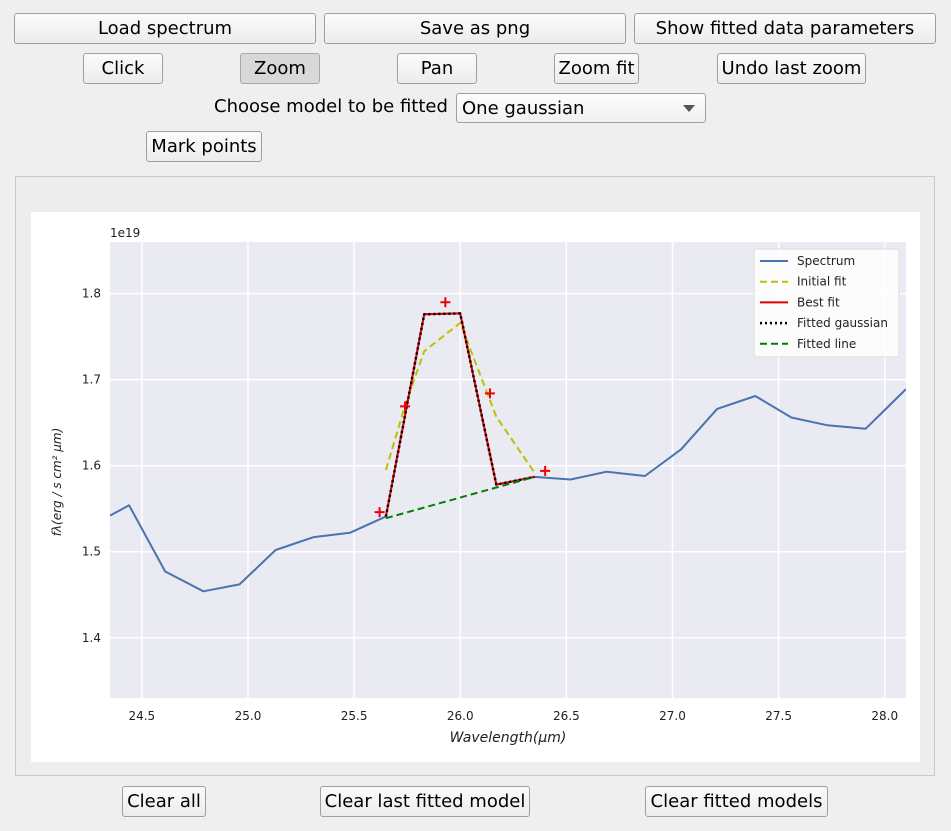 This screenshot has height=831, width=951. What do you see at coordinates (672, 716) in the screenshot?
I see `x-tick-label: 27.0` at bounding box center [672, 716].